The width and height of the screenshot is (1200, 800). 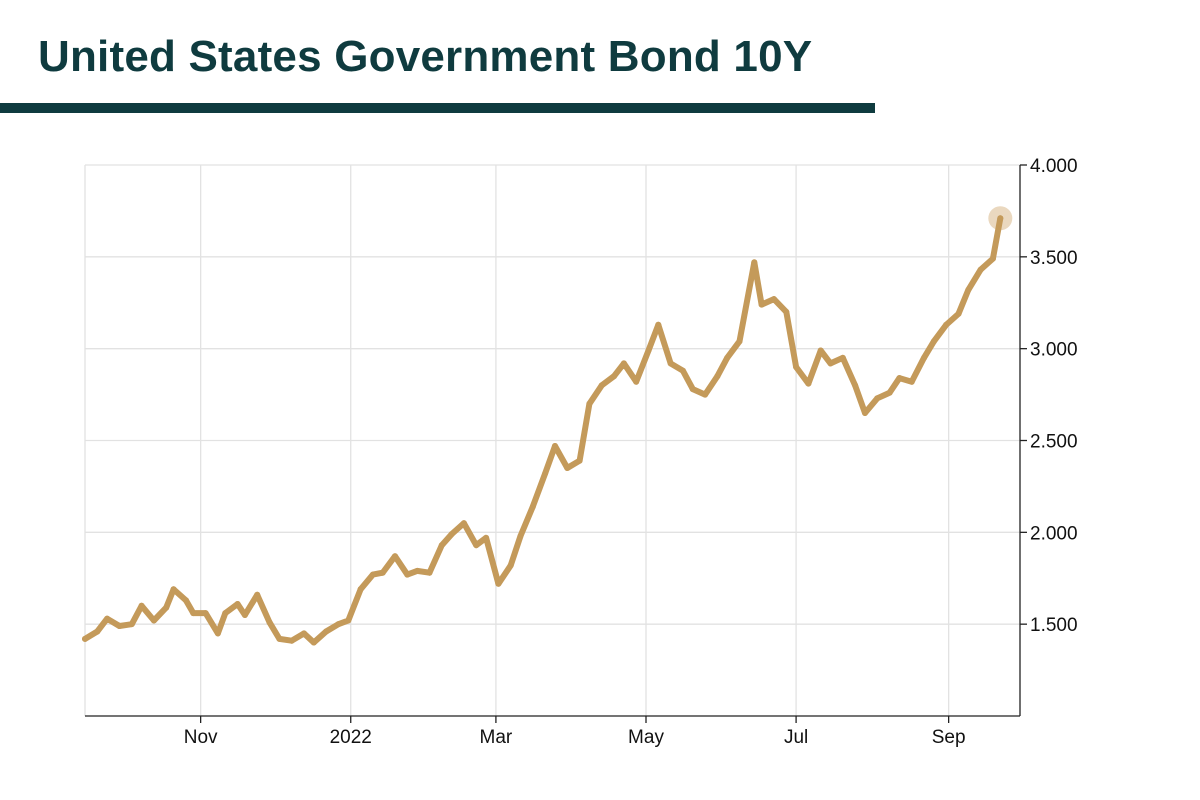 What do you see at coordinates (949, 737) in the screenshot?
I see `x-tick-label: Sep` at bounding box center [949, 737].